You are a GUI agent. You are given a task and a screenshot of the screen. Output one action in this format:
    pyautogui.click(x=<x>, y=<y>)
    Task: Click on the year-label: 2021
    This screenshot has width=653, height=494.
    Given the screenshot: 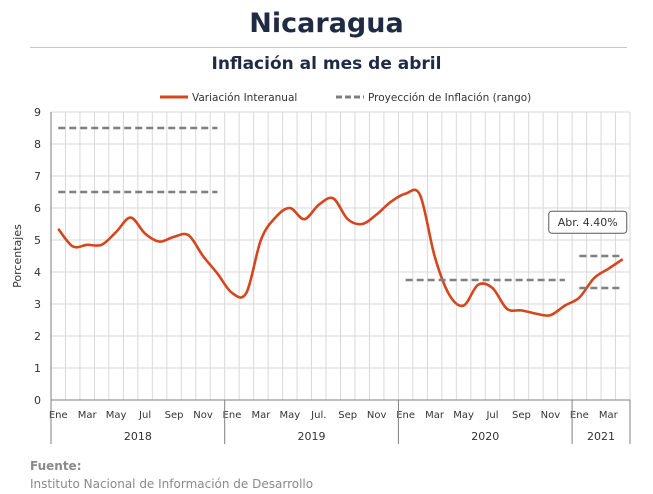 What is the action you would take?
    pyautogui.click(x=601, y=436)
    